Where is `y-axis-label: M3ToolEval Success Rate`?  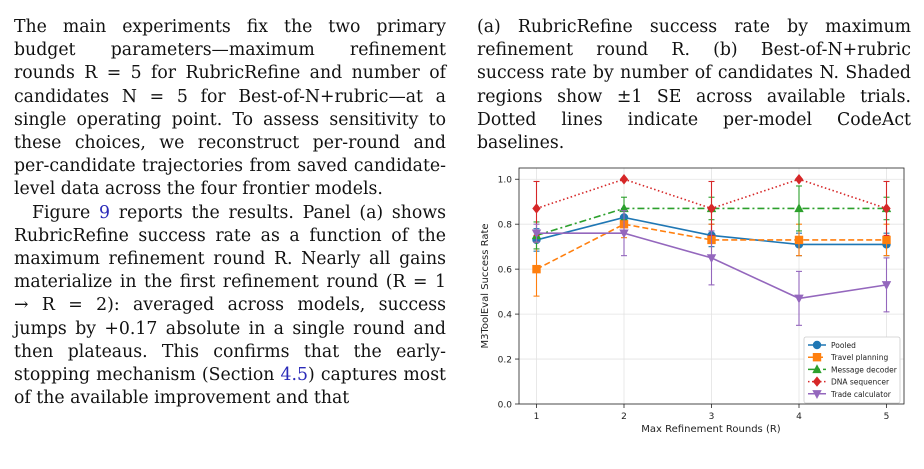 y-axis-label: M3ToolEval Success Rate is located at coordinates (485, 285).